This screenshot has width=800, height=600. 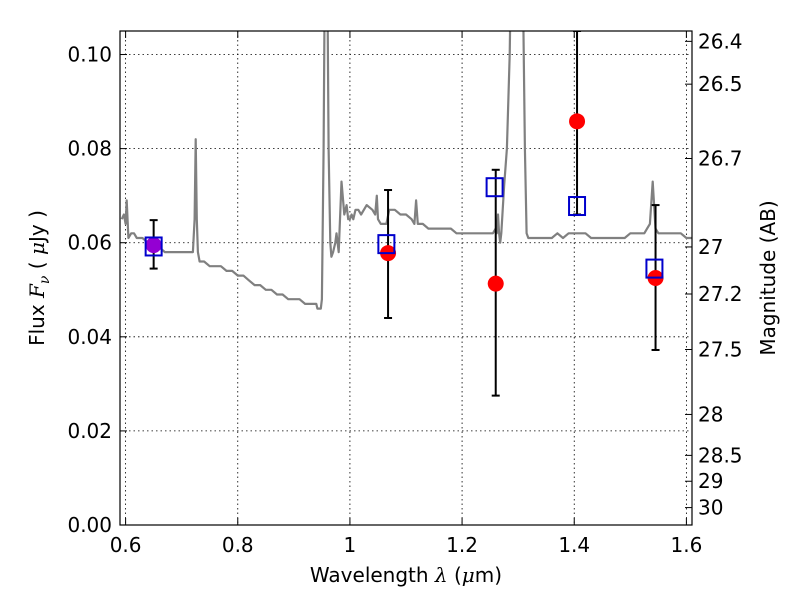 What do you see at coordinates (720, 350) in the screenshot?
I see `y2-tick-label: 27.5` at bounding box center [720, 350].